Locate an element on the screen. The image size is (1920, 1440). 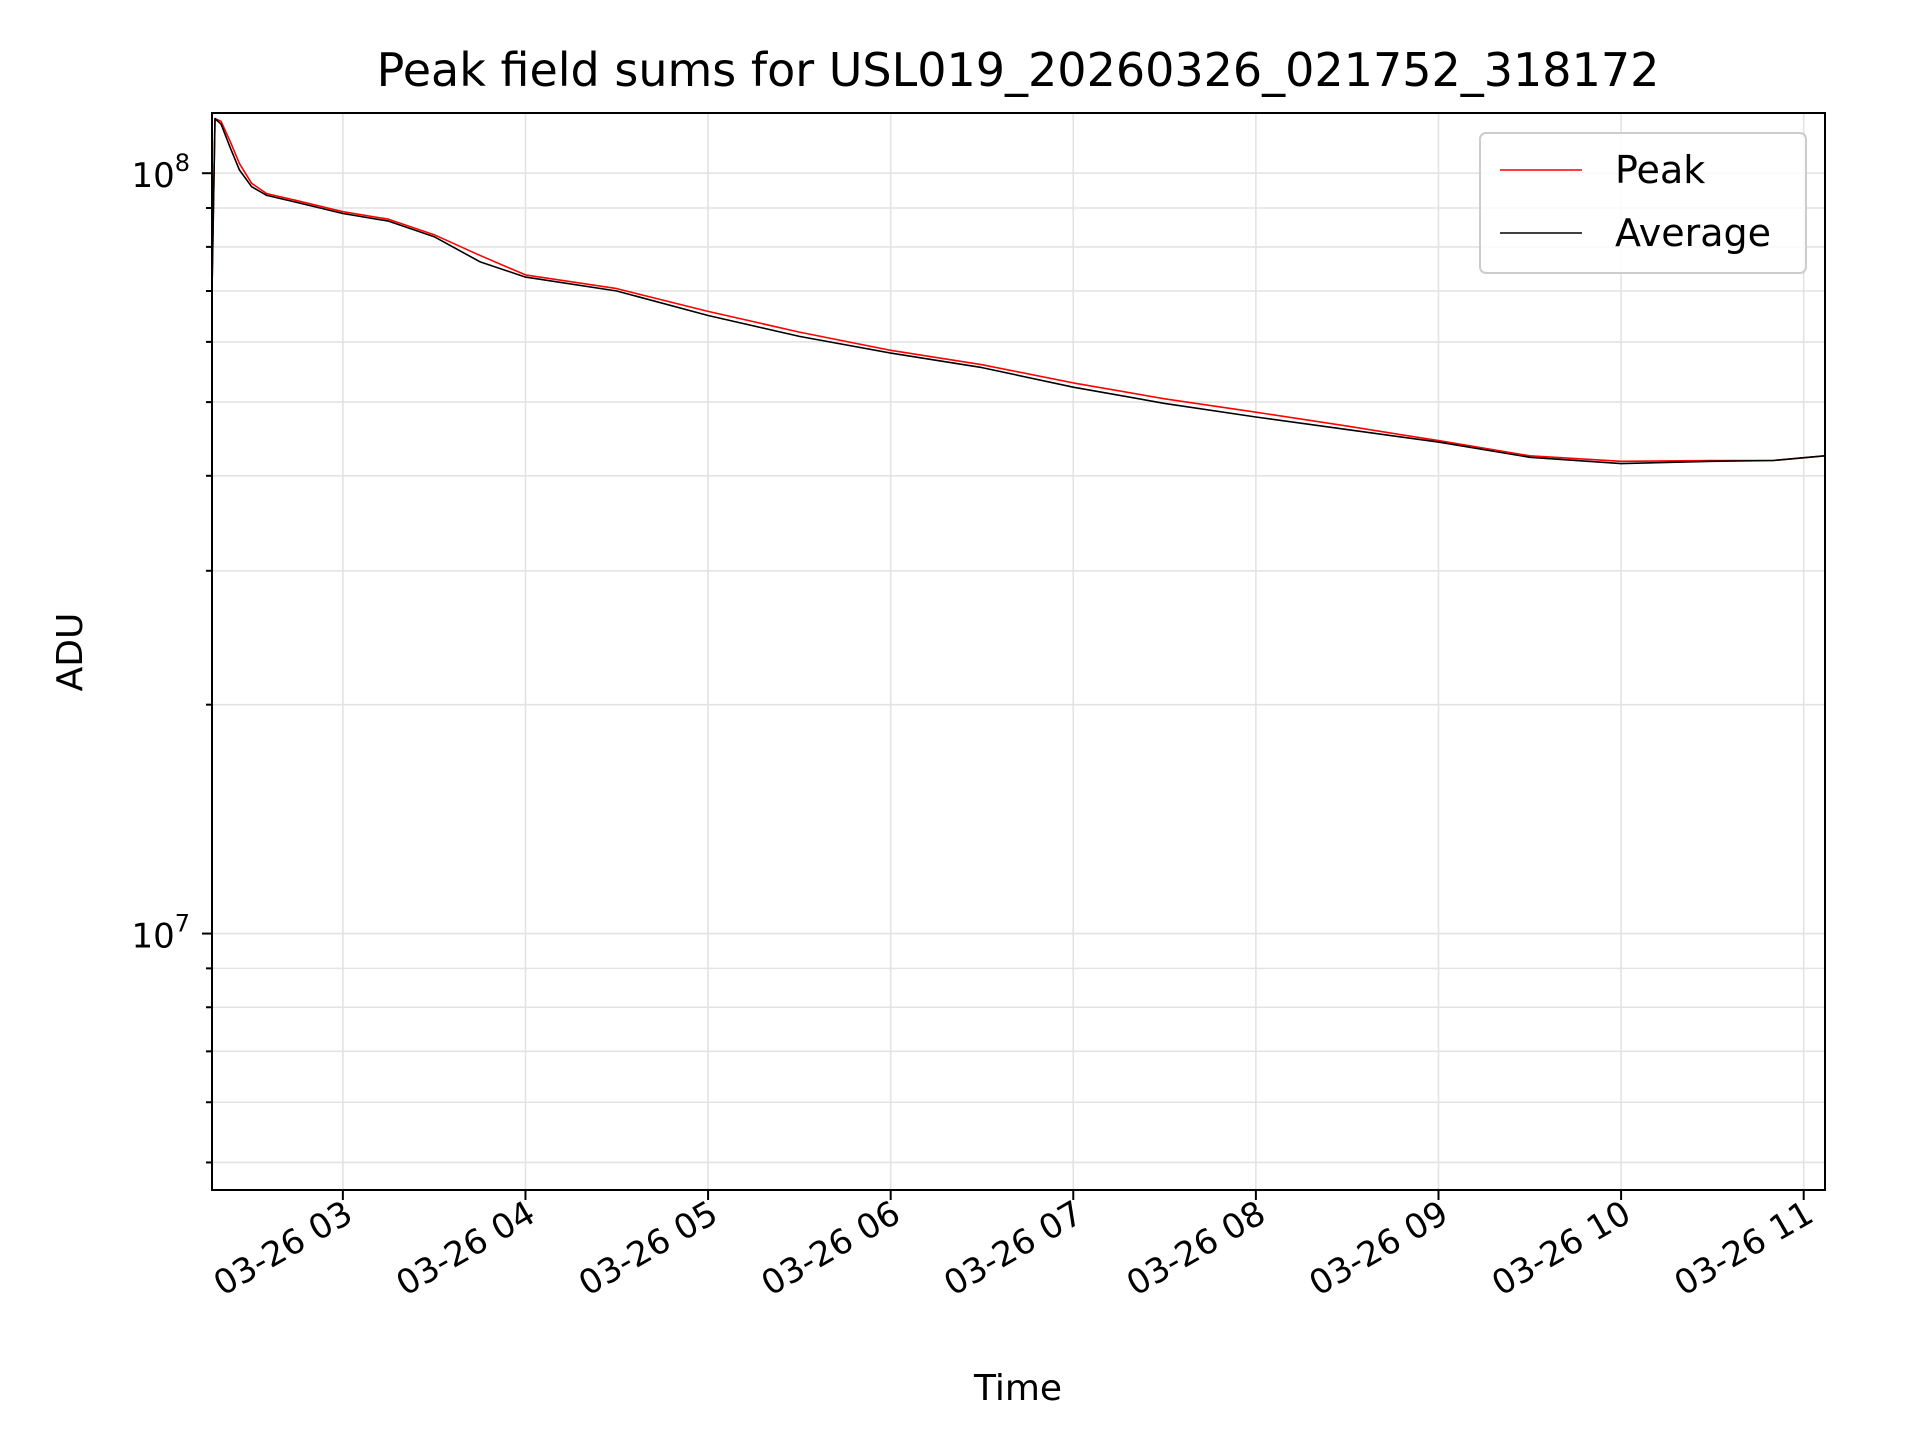
x-axis-label: Time is located at coordinates (1017, 1388).